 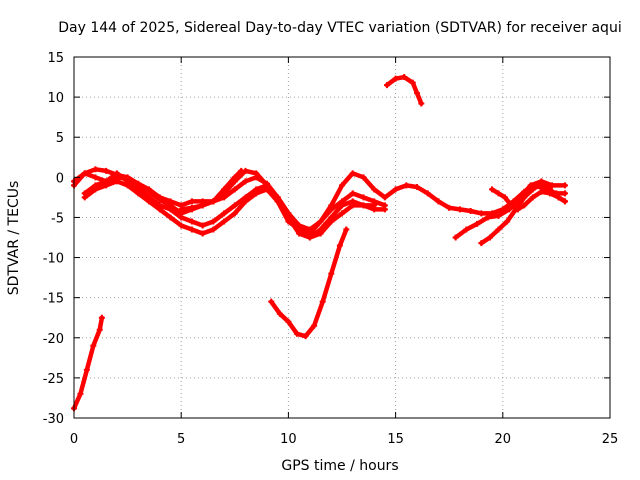 What do you see at coordinates (395, 439) in the screenshot?
I see `x-tick-label: 15` at bounding box center [395, 439].